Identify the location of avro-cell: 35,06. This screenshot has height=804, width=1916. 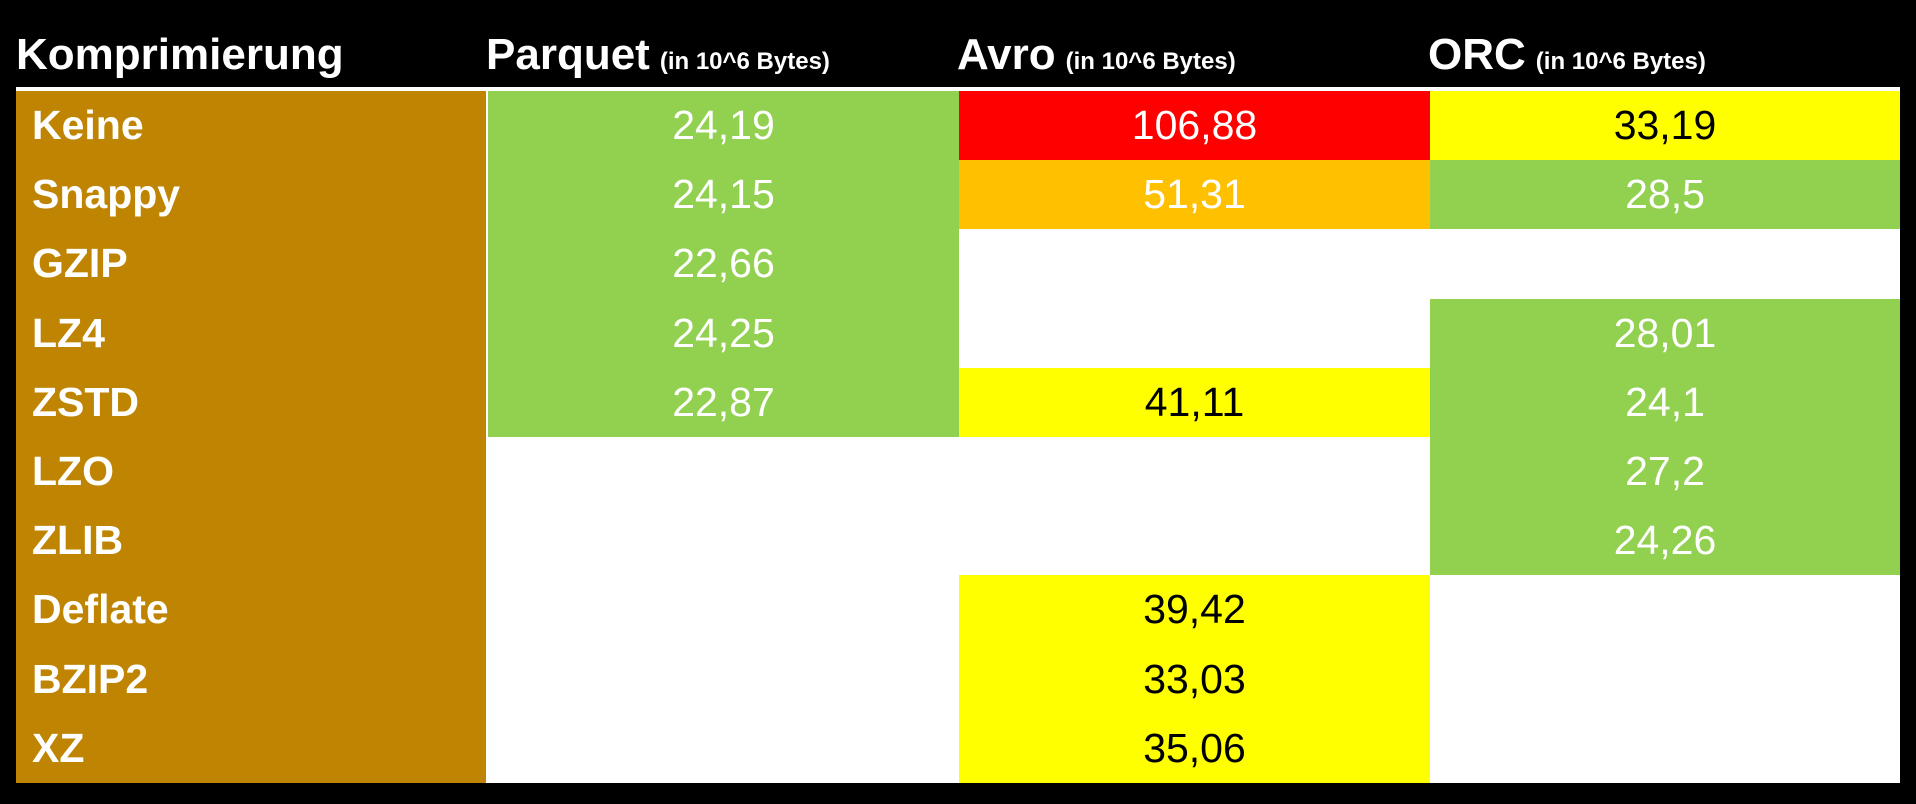
(1194, 748).